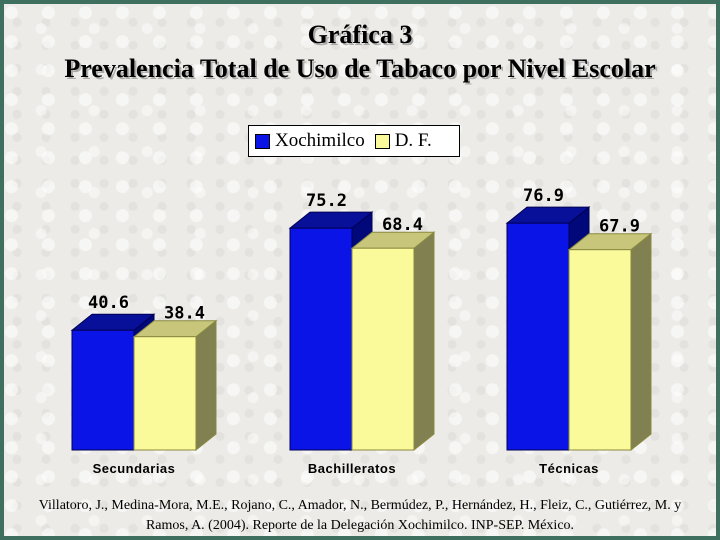 This screenshot has height=540, width=720. I want to click on legend-item-series-2: D. F., so click(403, 141).